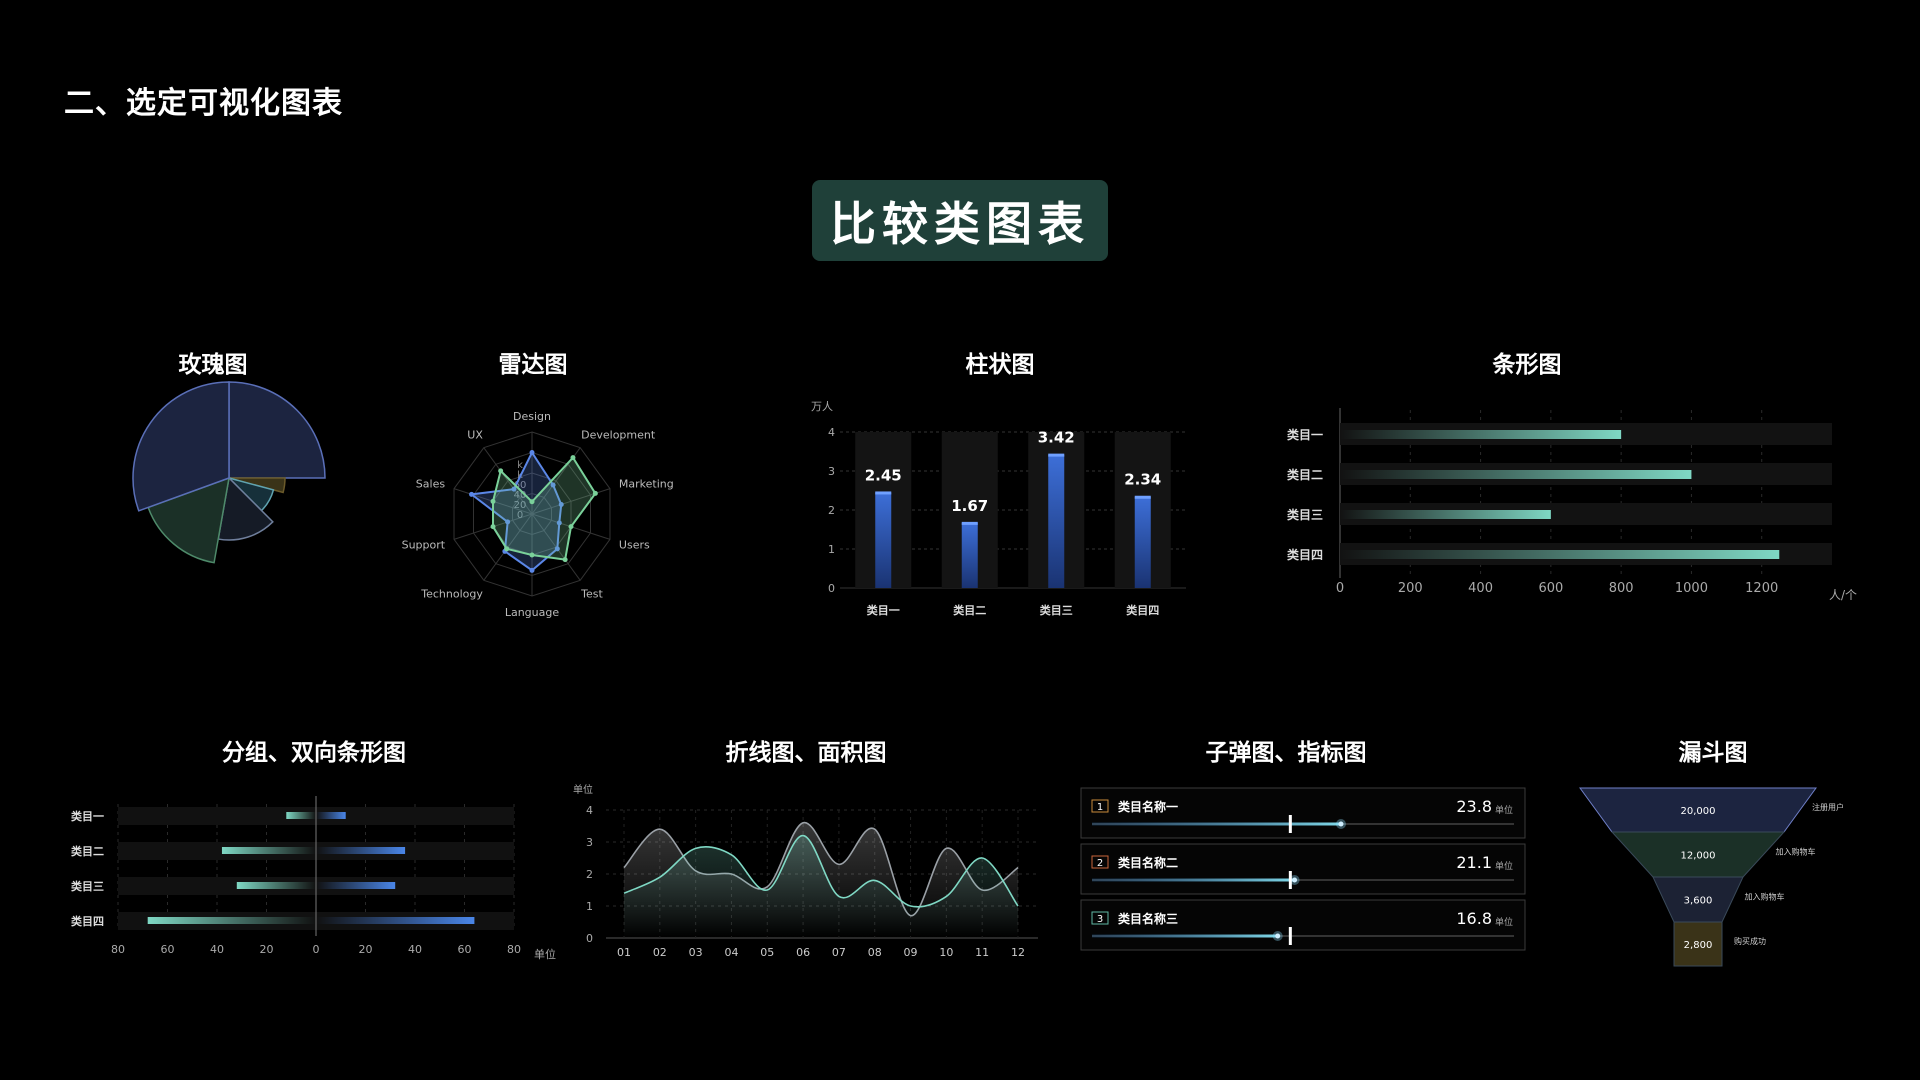 This screenshot has height=1080, width=1920. What do you see at coordinates (969, 506) in the screenshot?
I see `column-value-label: 1.67` at bounding box center [969, 506].